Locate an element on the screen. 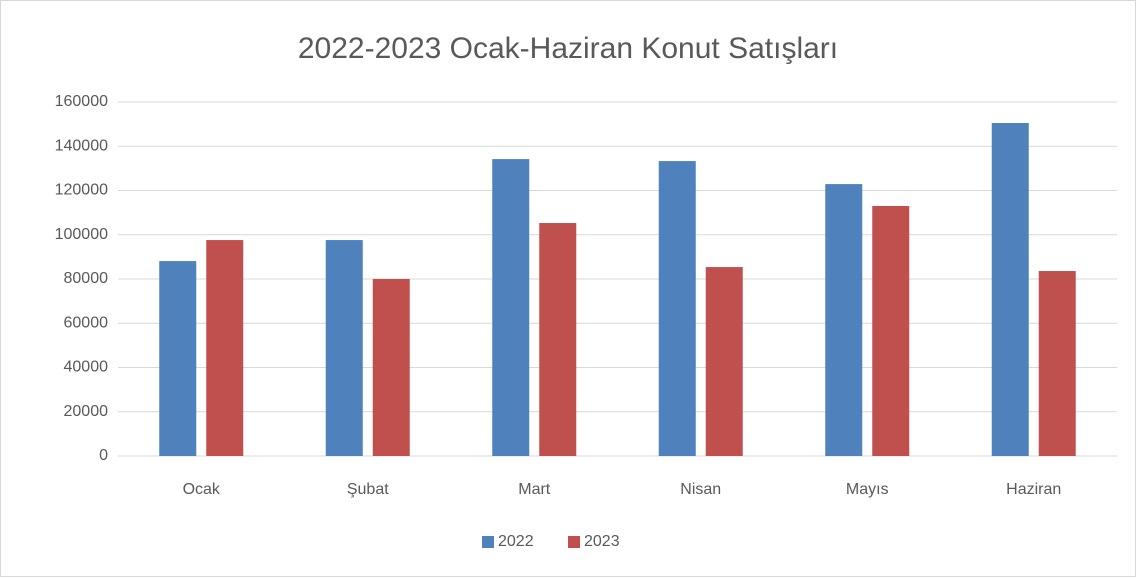  x-tick-label: Haziran is located at coordinates (1033, 489).